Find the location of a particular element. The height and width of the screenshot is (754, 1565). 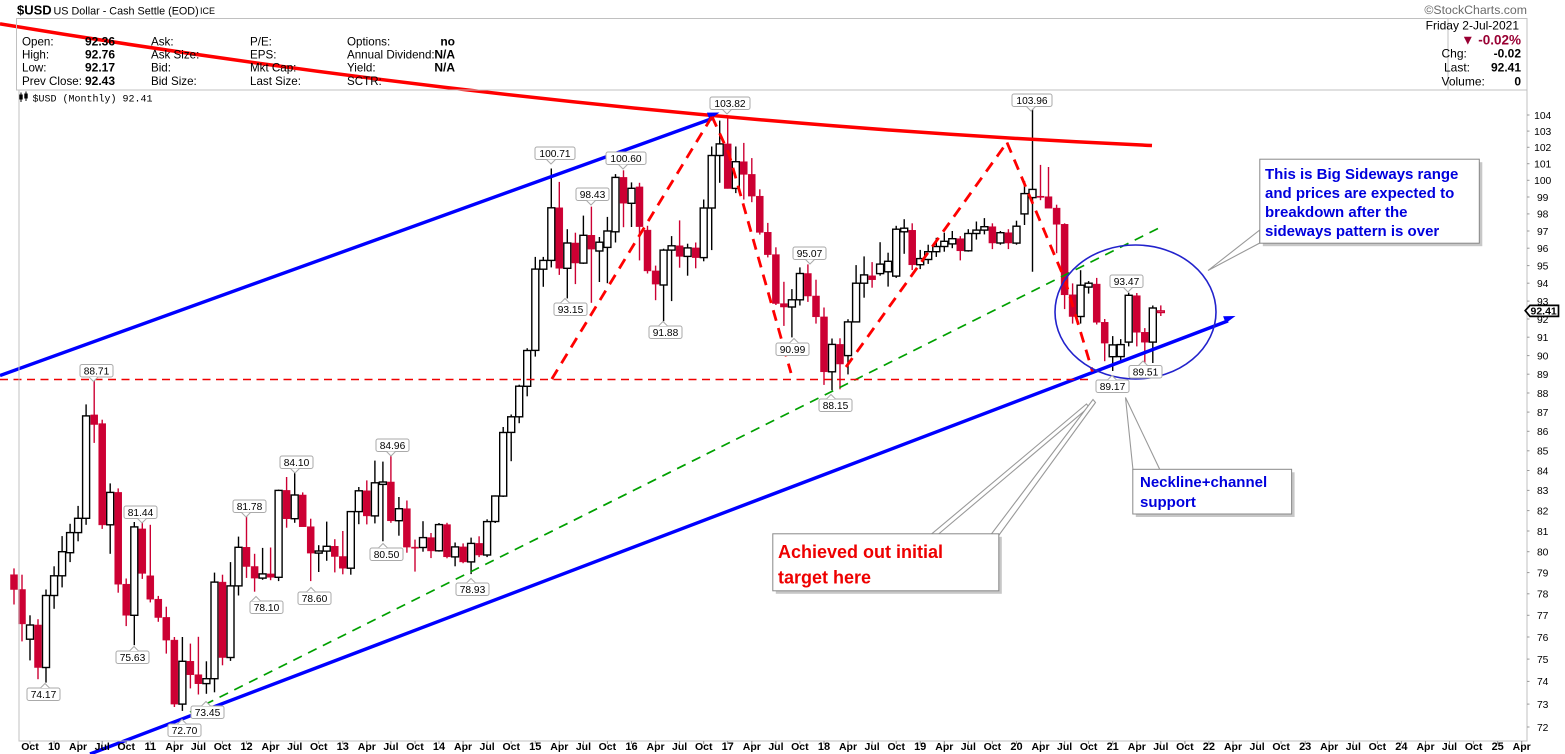

svg-text: Friday 2-Jul-2021 is located at coordinates (1473, 26).